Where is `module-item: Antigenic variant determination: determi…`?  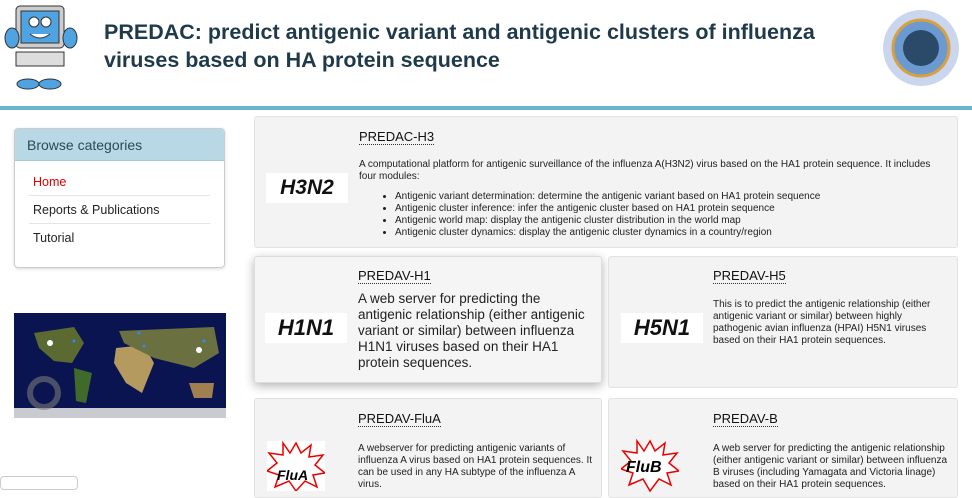
module-item: Antigenic variant determination: determi… is located at coordinates (672, 197).